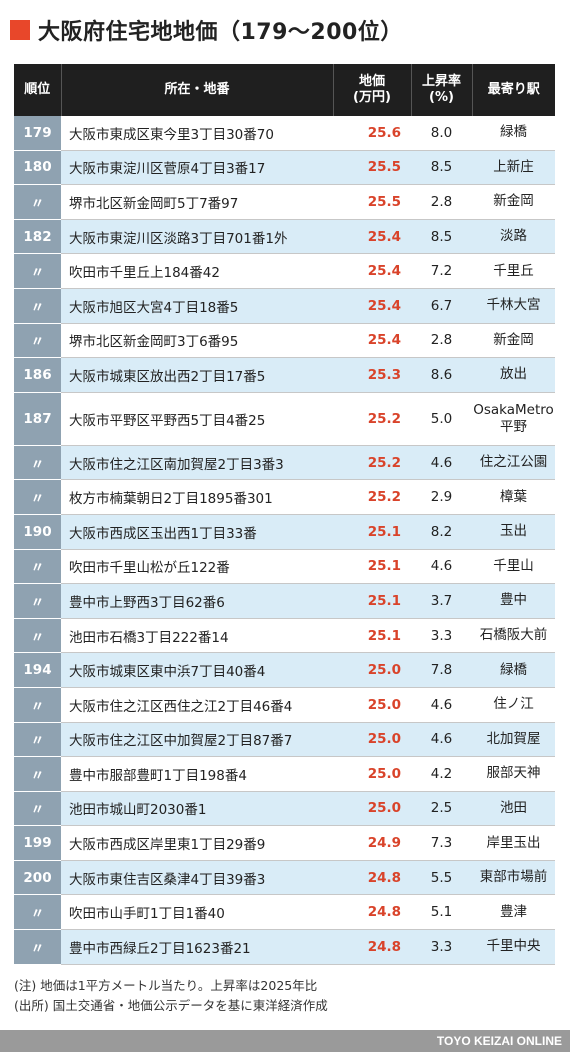  Describe the element at coordinates (197, 636) in the screenshot. I see `location-cell: 池田市石橋3丁目222番14` at that location.